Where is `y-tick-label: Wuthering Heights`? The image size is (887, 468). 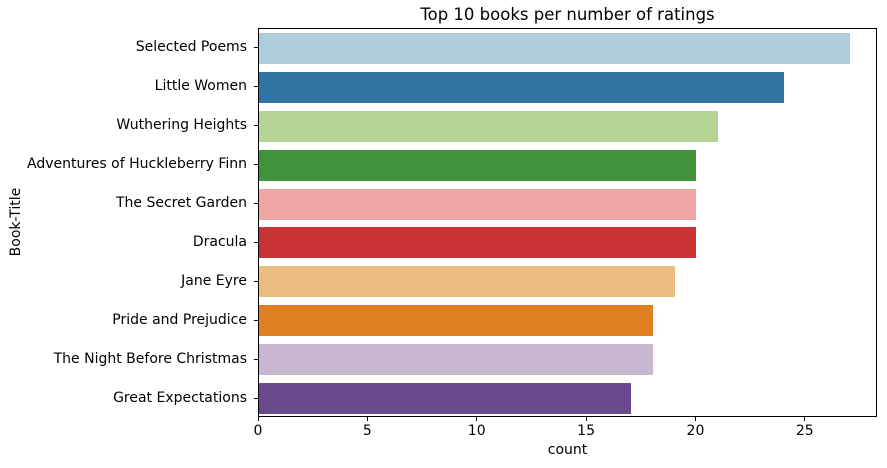
y-tick-label: Wuthering Heights is located at coordinates (181, 125).